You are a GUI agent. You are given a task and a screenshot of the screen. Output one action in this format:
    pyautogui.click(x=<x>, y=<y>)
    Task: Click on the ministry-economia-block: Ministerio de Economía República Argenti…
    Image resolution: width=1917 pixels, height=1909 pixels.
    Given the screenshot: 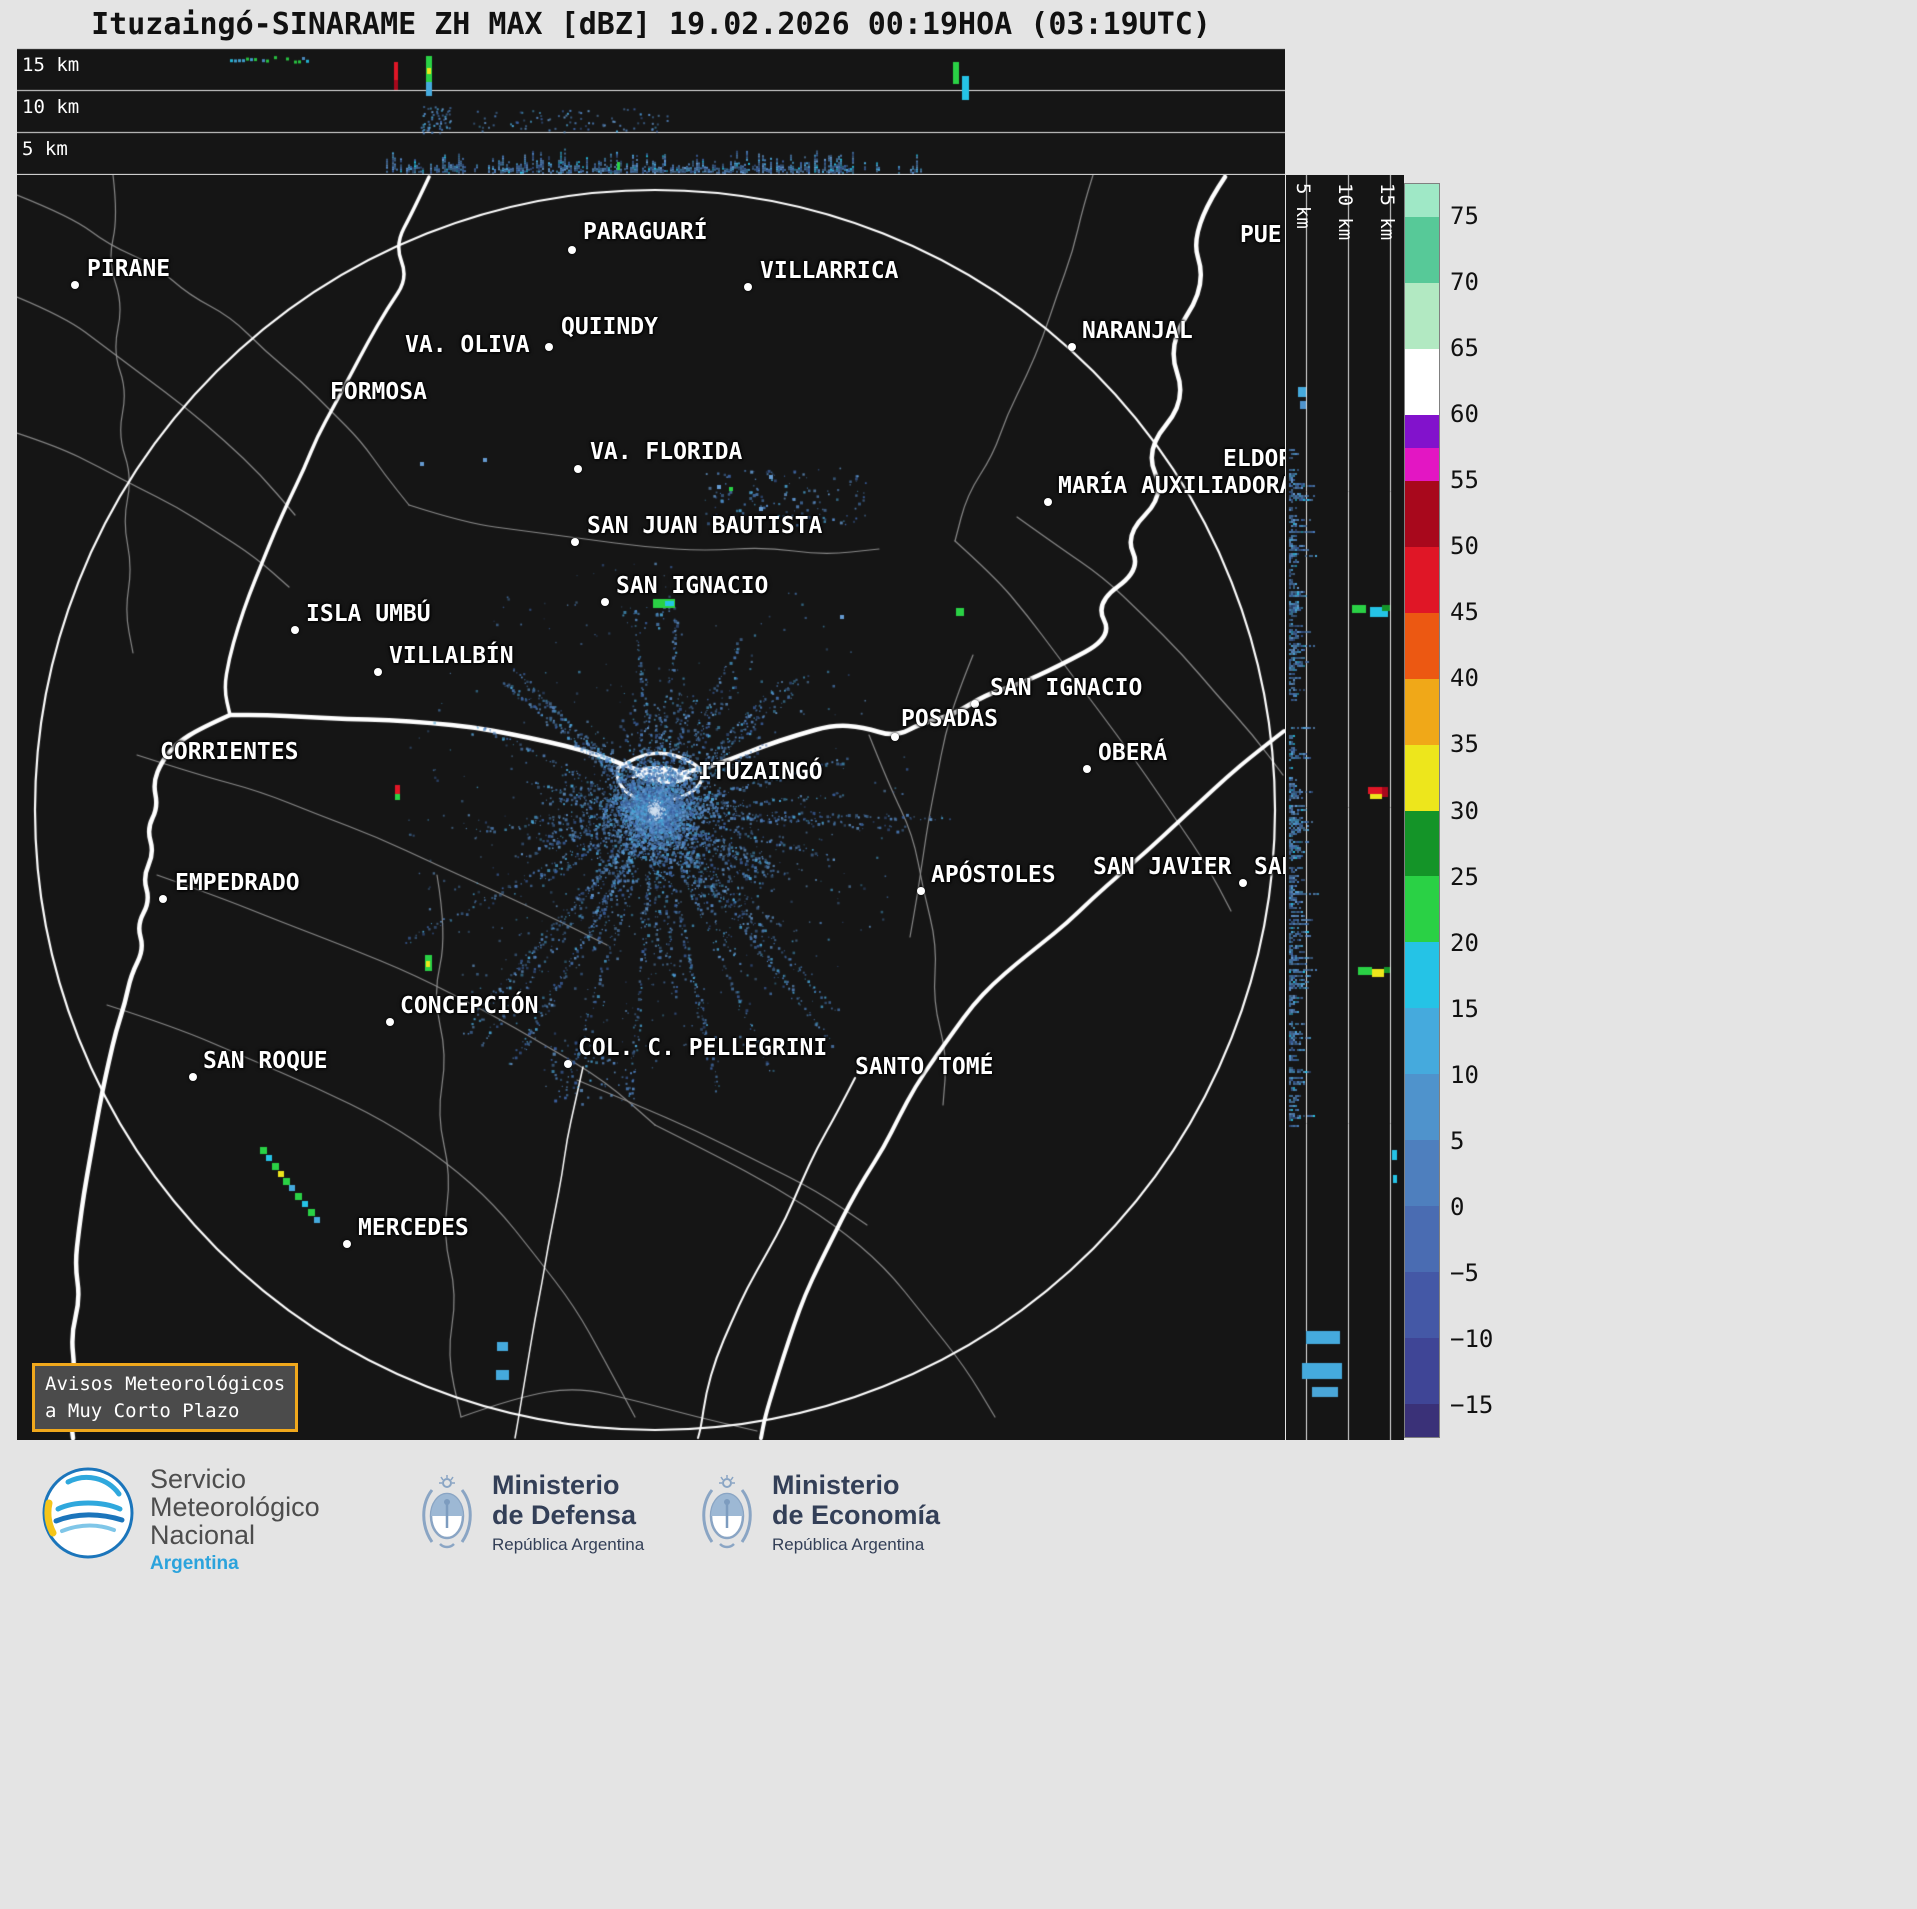 What is the action you would take?
    pyautogui.click(x=820, y=1512)
    